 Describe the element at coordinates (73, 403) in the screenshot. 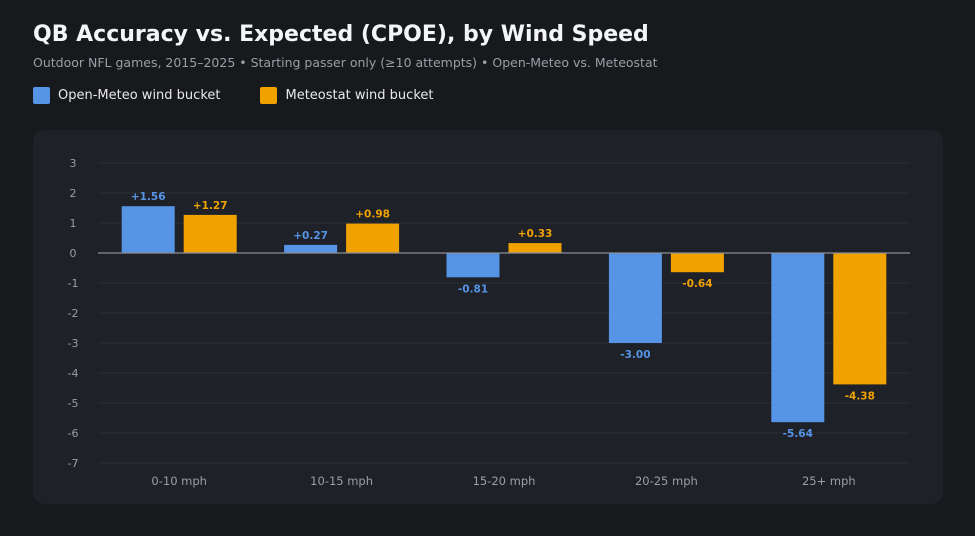

I see `y-tick-label: -5` at that location.